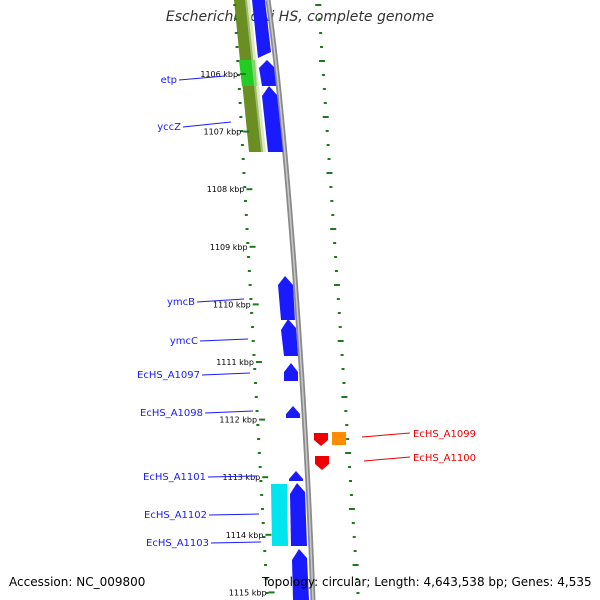 Image resolution: width=600 pixels, height=600 pixels. Describe the element at coordinates (226, 189) in the screenshot. I see `kbp-tick-label: 1108 kbp` at that location.